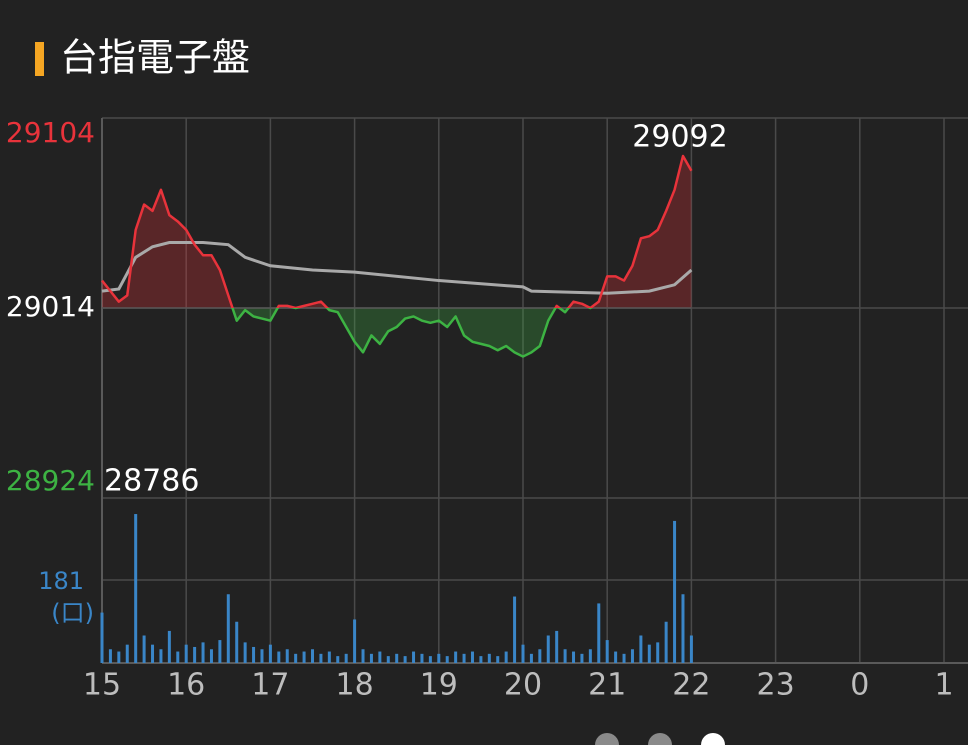 The image size is (968, 745). Describe the element at coordinates (607, 685) in the screenshot. I see `x-tick-label: 21` at that location.